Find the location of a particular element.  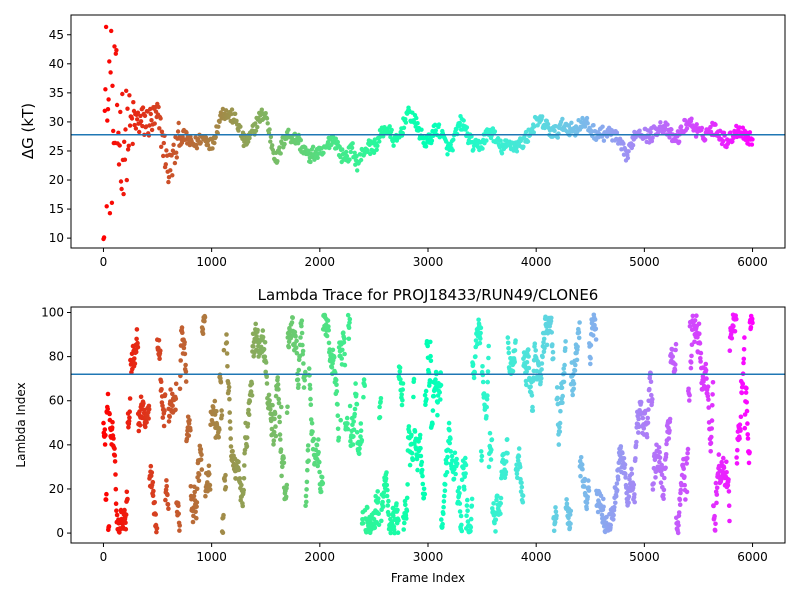

lambda-y-tick-label: 80 is located at coordinates (56, 357).